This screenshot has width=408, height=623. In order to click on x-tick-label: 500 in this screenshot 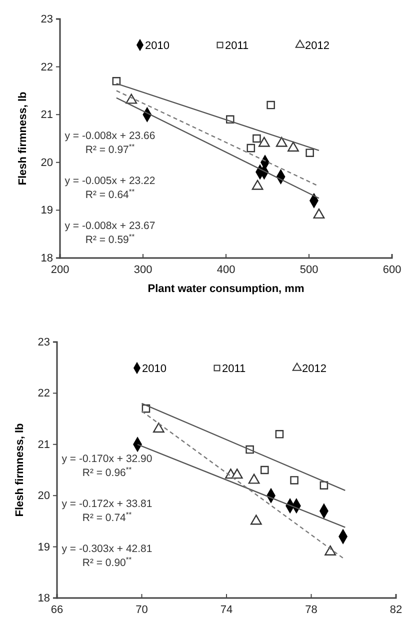, I will do `click(309, 270)`.